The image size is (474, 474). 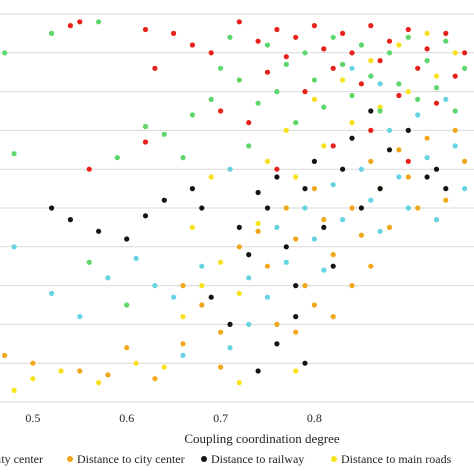 I want to click on legend-label: Distance to railway, so click(x=257, y=459).